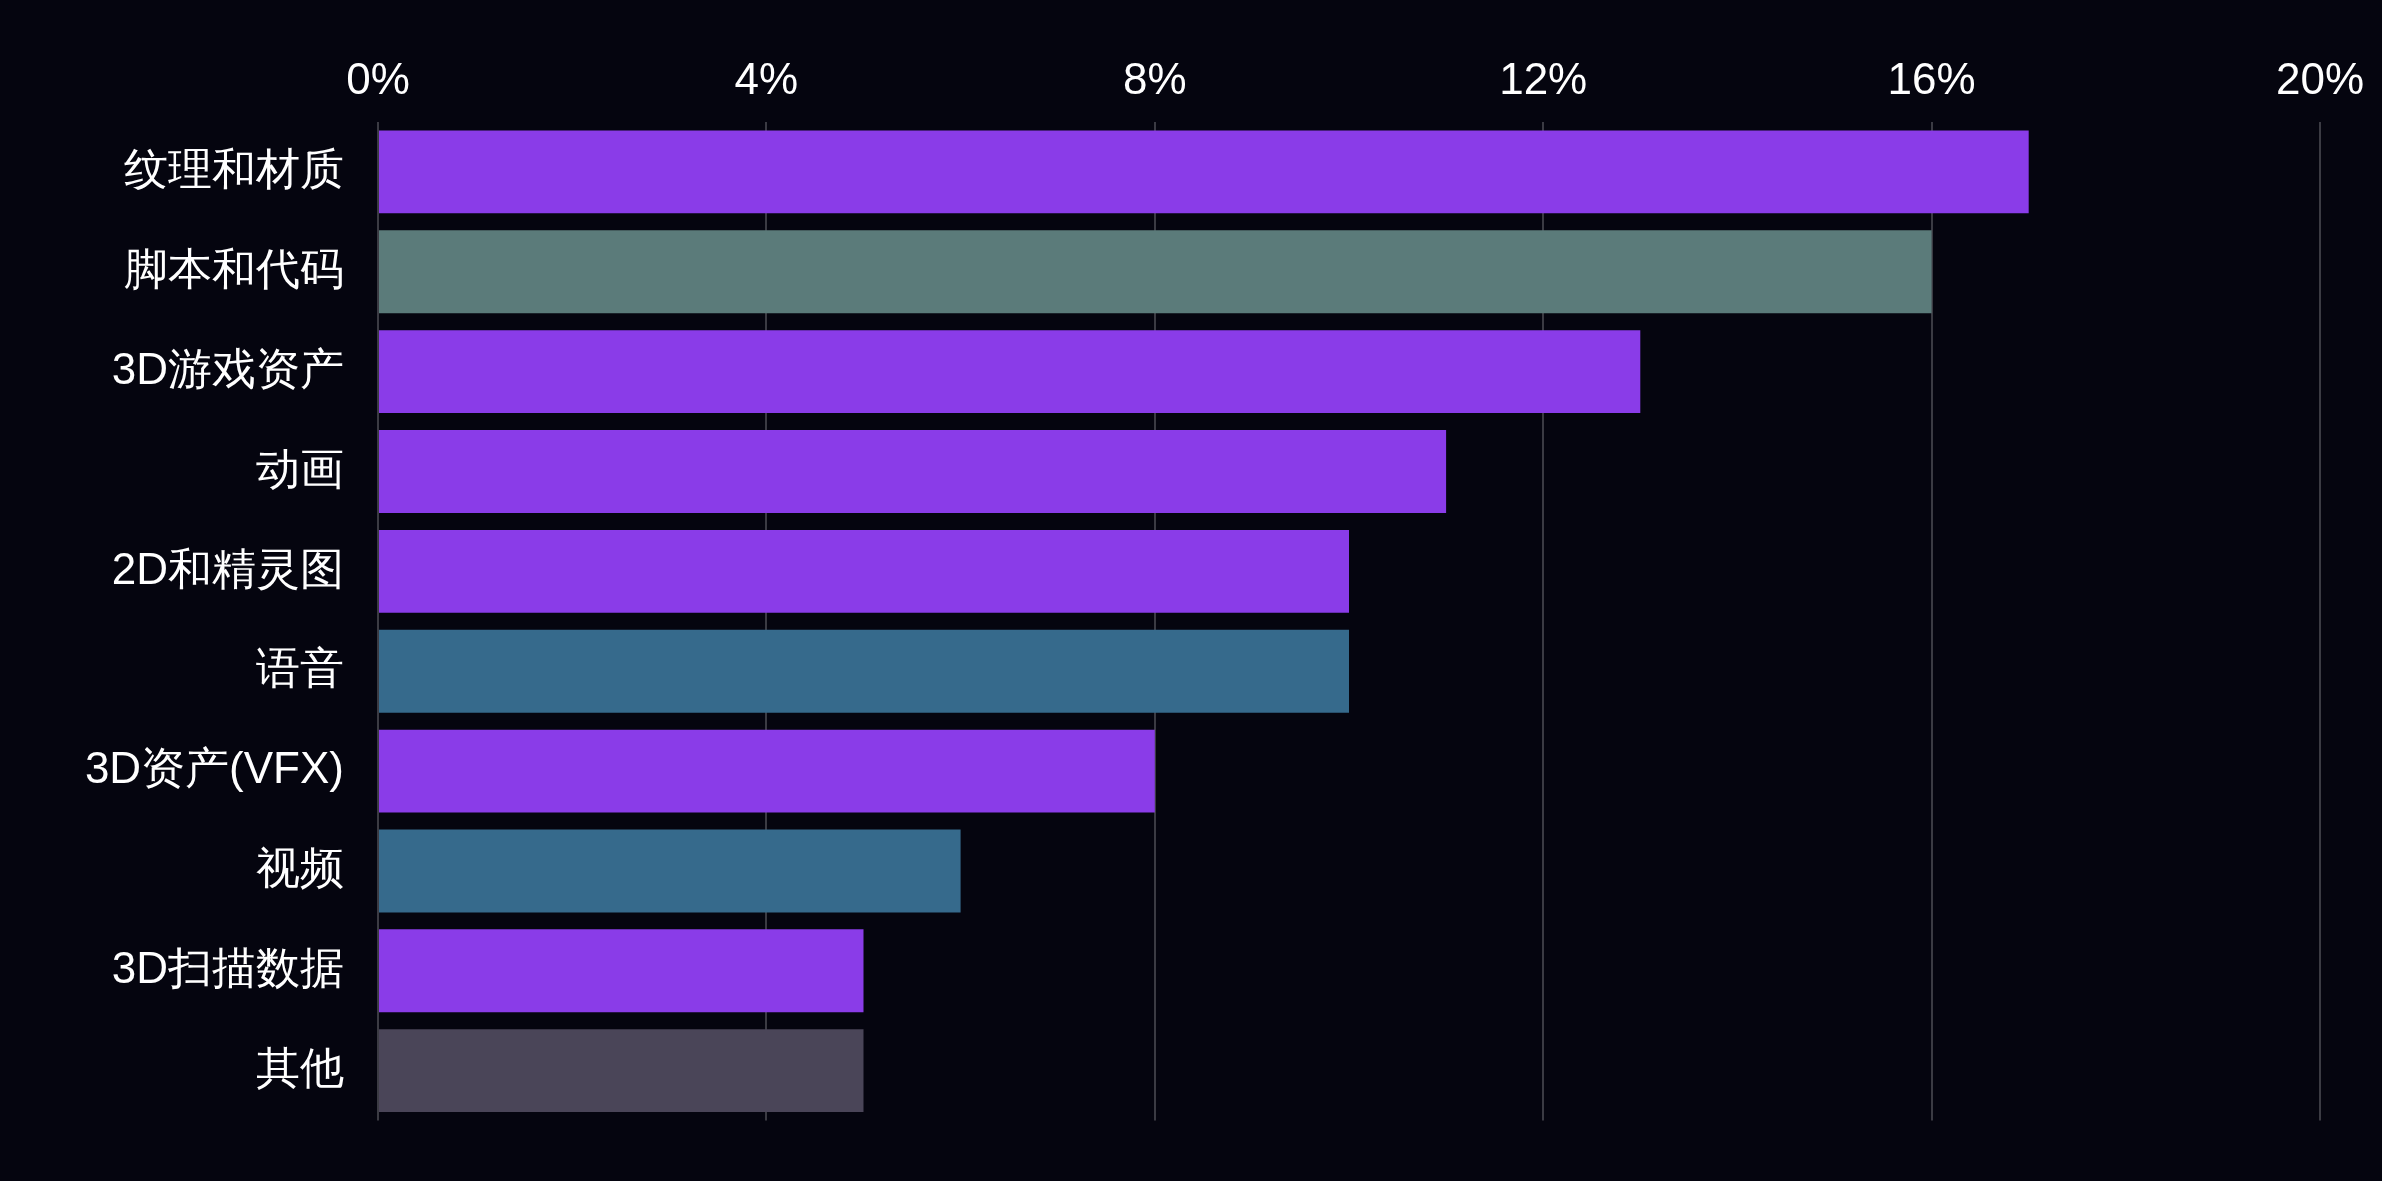  What do you see at coordinates (1931, 78) in the screenshot?
I see `x-tick-label: 16%` at bounding box center [1931, 78].